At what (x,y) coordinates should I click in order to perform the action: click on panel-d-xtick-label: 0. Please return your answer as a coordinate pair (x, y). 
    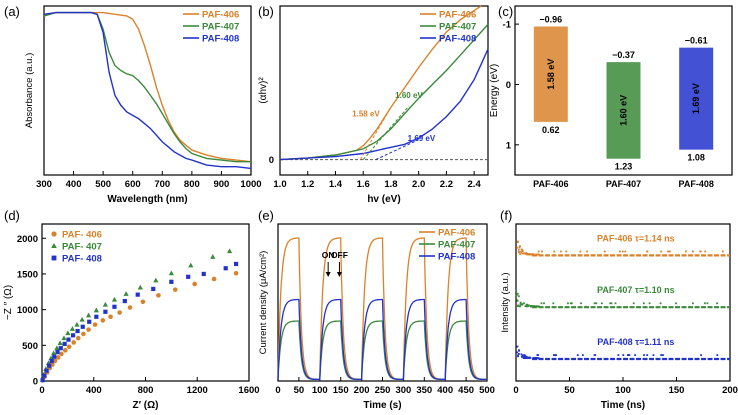
    Looking at the image, I should click on (41, 390).